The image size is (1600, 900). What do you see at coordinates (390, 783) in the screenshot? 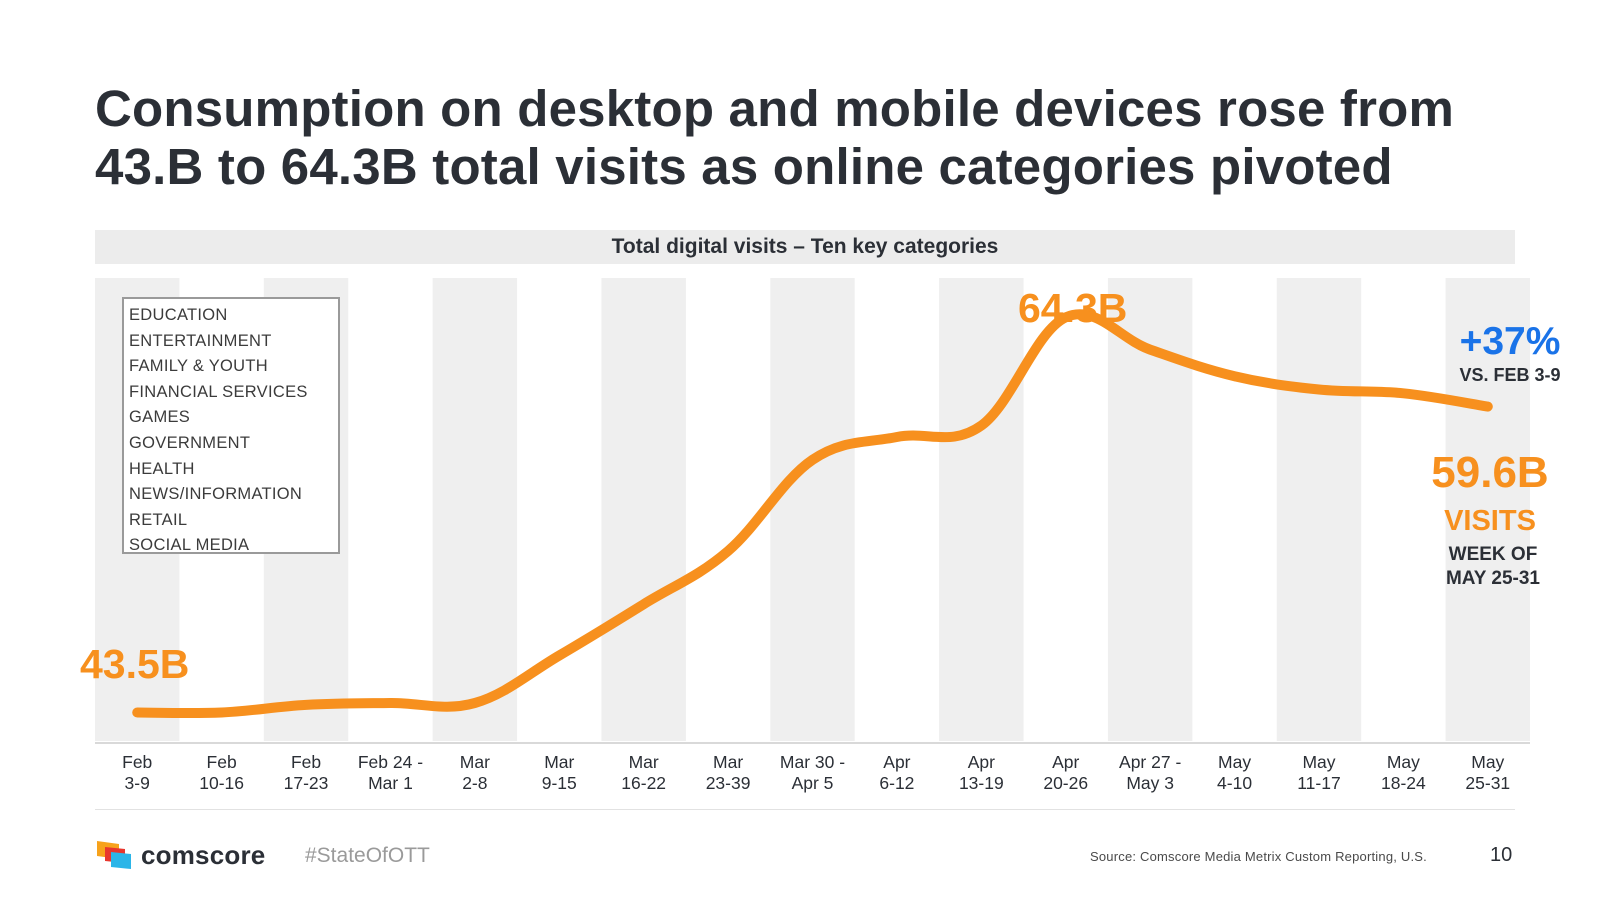
I see `x-tick-label: Mar 1` at bounding box center [390, 783].